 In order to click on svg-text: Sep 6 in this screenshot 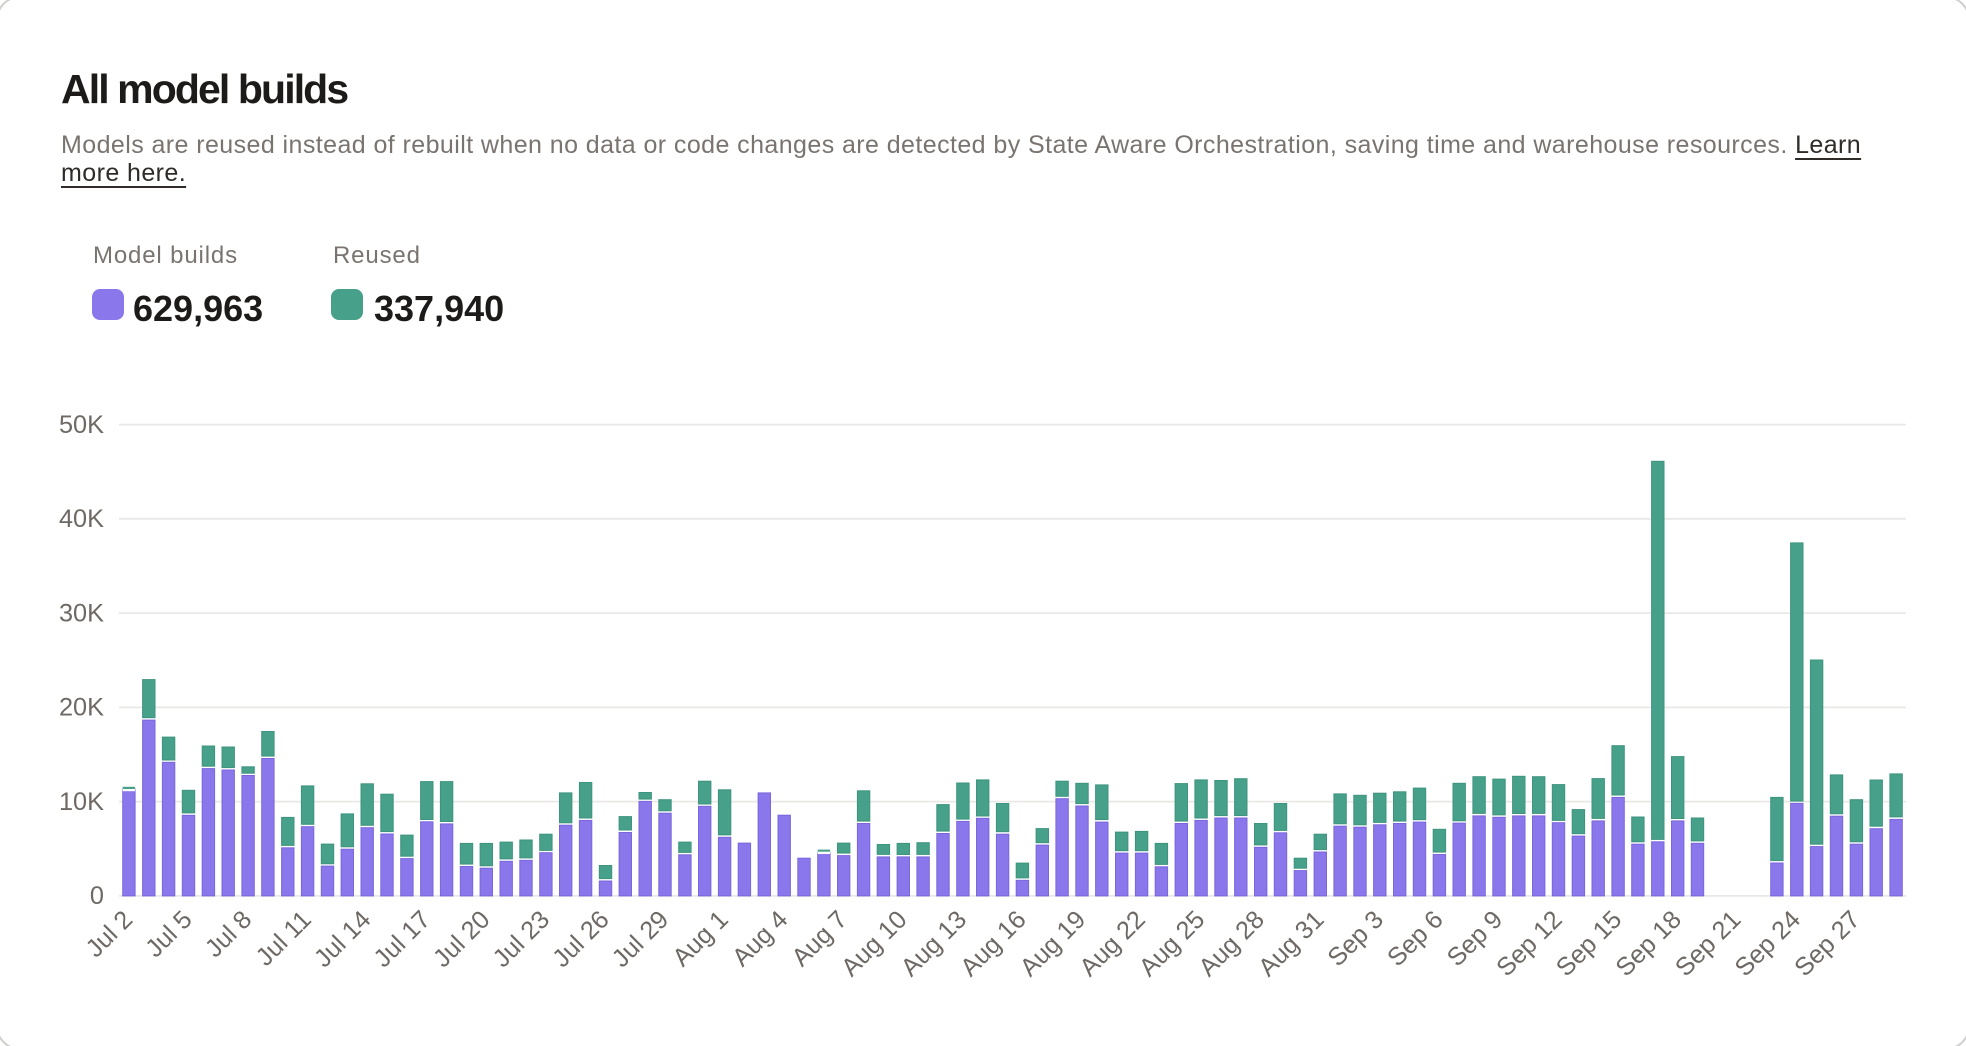, I will do `click(1415, 938)`.